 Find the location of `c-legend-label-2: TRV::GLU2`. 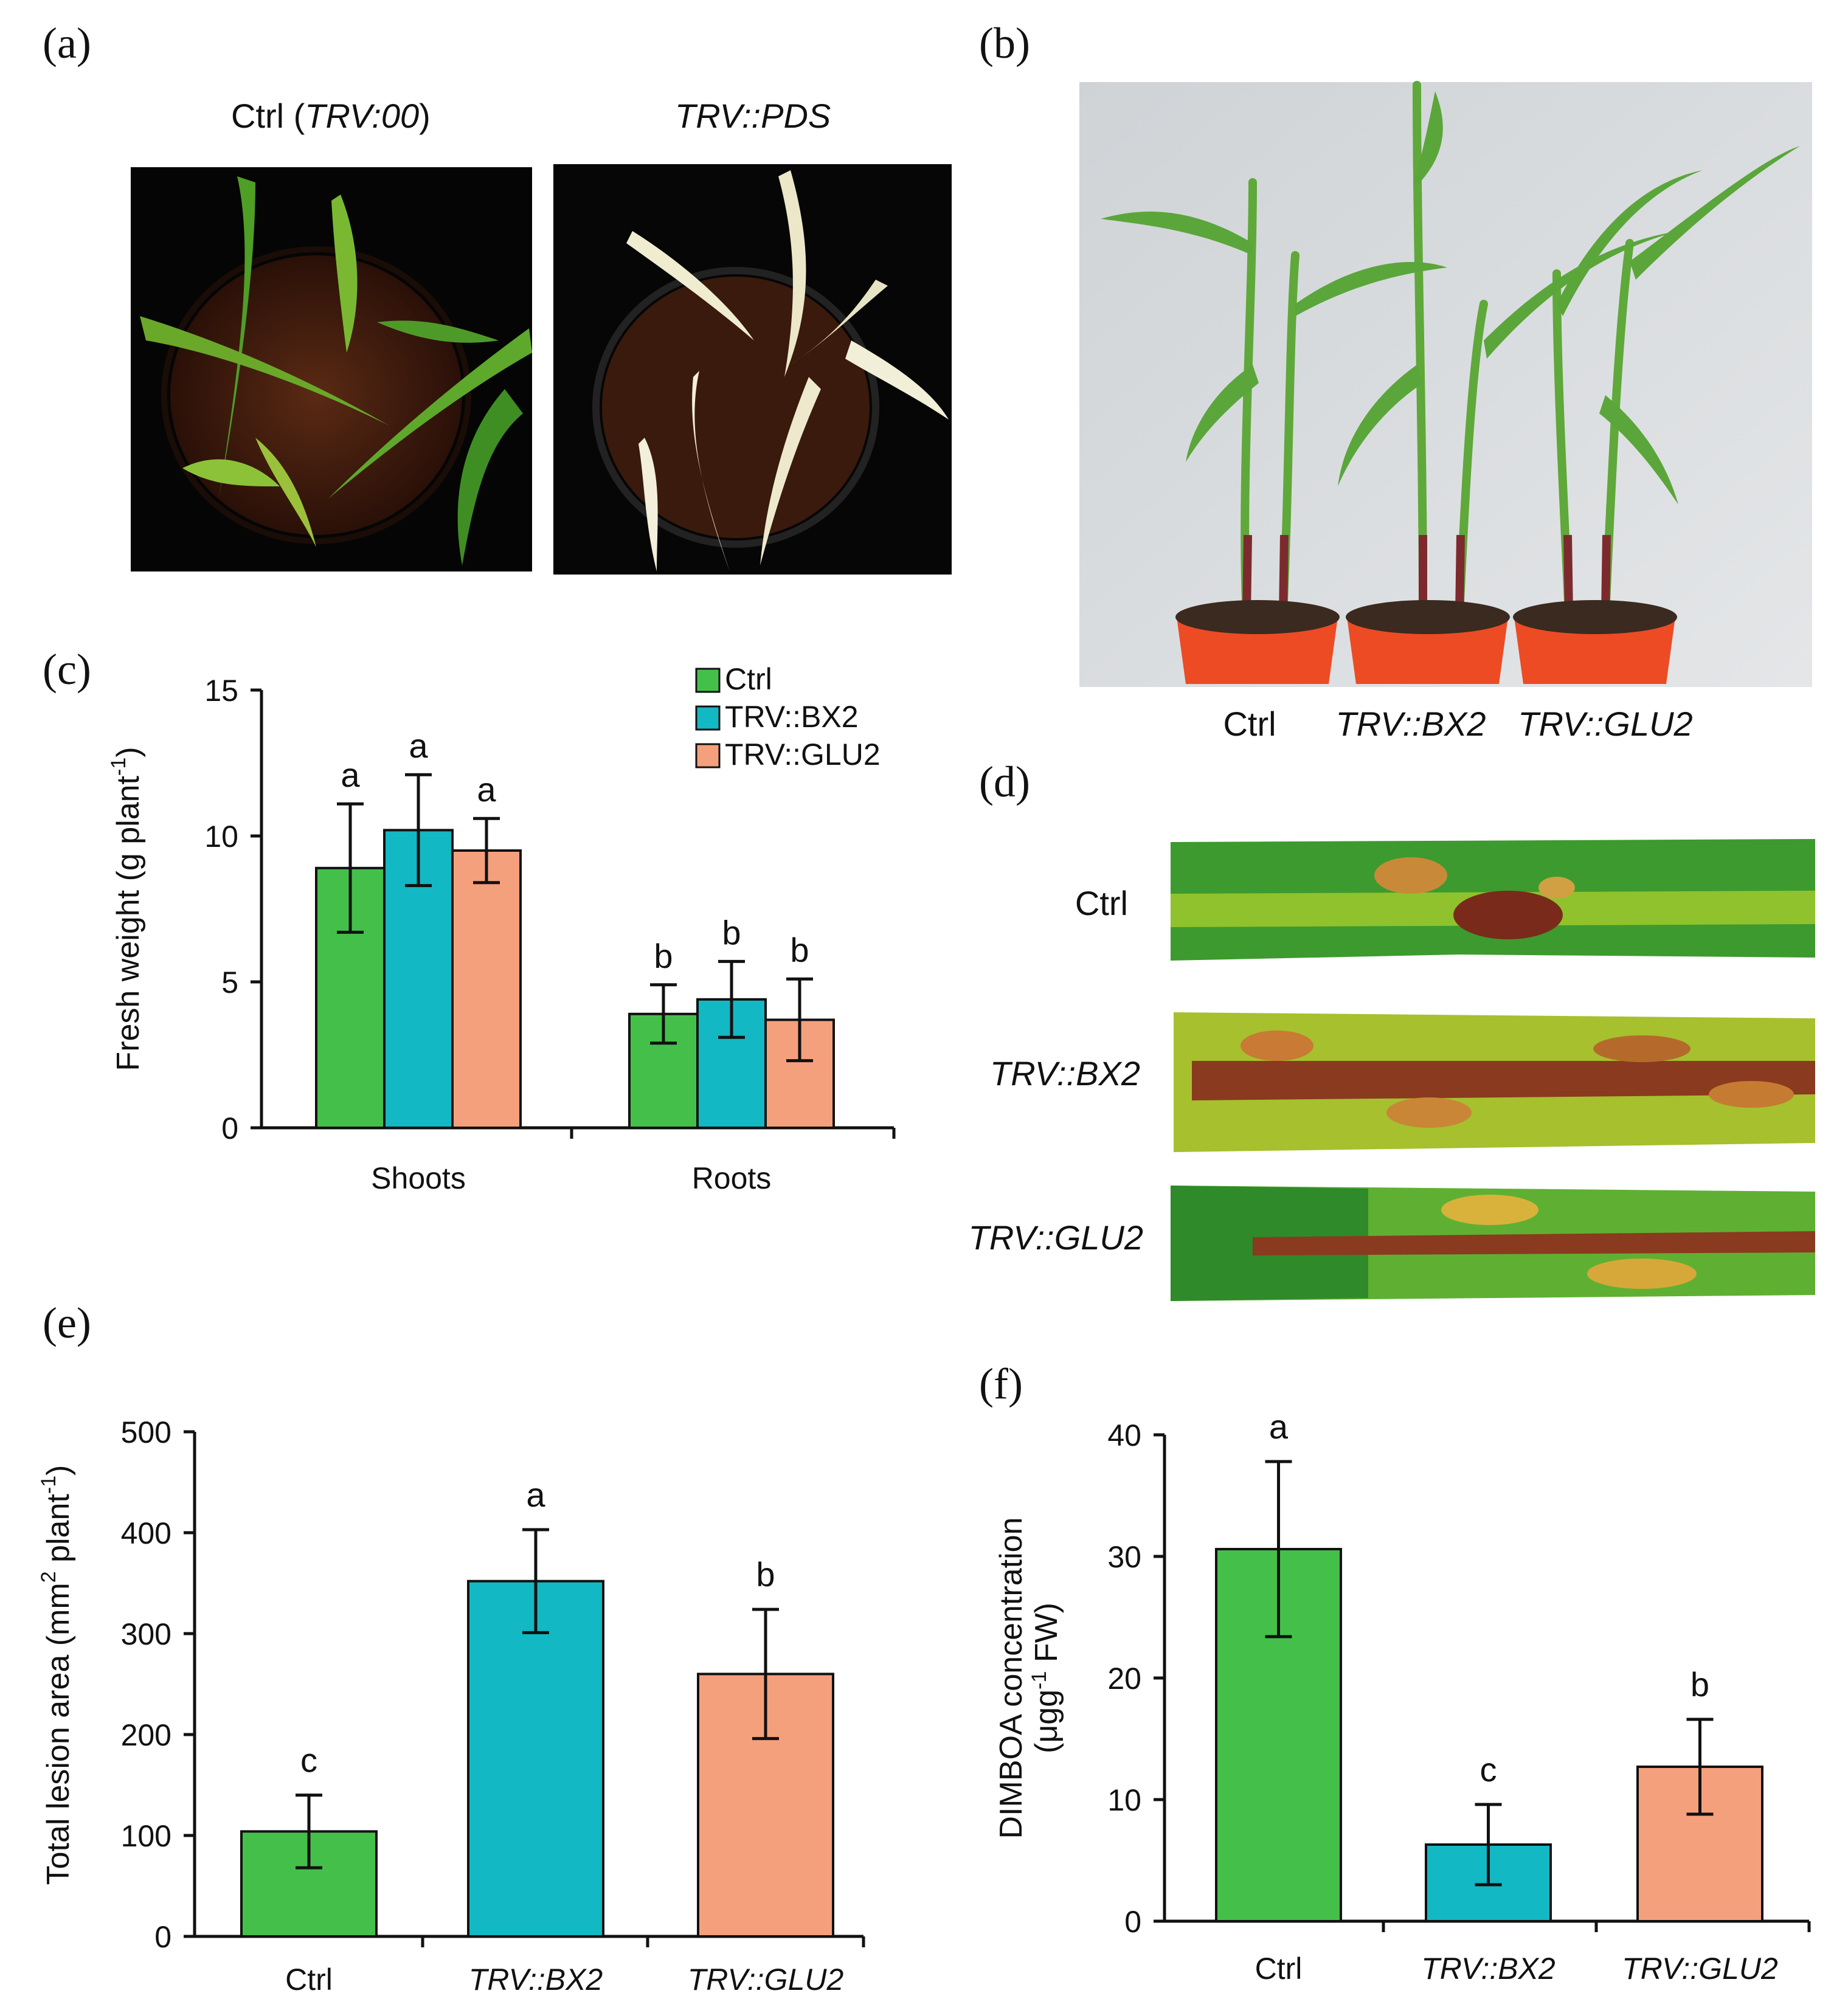

c-legend-label-2: TRV::GLU2 is located at coordinates (803, 755).